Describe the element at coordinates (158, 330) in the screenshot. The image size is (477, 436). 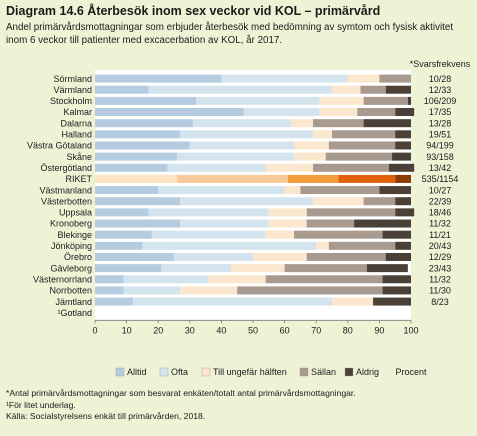
I see `x-tick-label-20: 20` at that location.